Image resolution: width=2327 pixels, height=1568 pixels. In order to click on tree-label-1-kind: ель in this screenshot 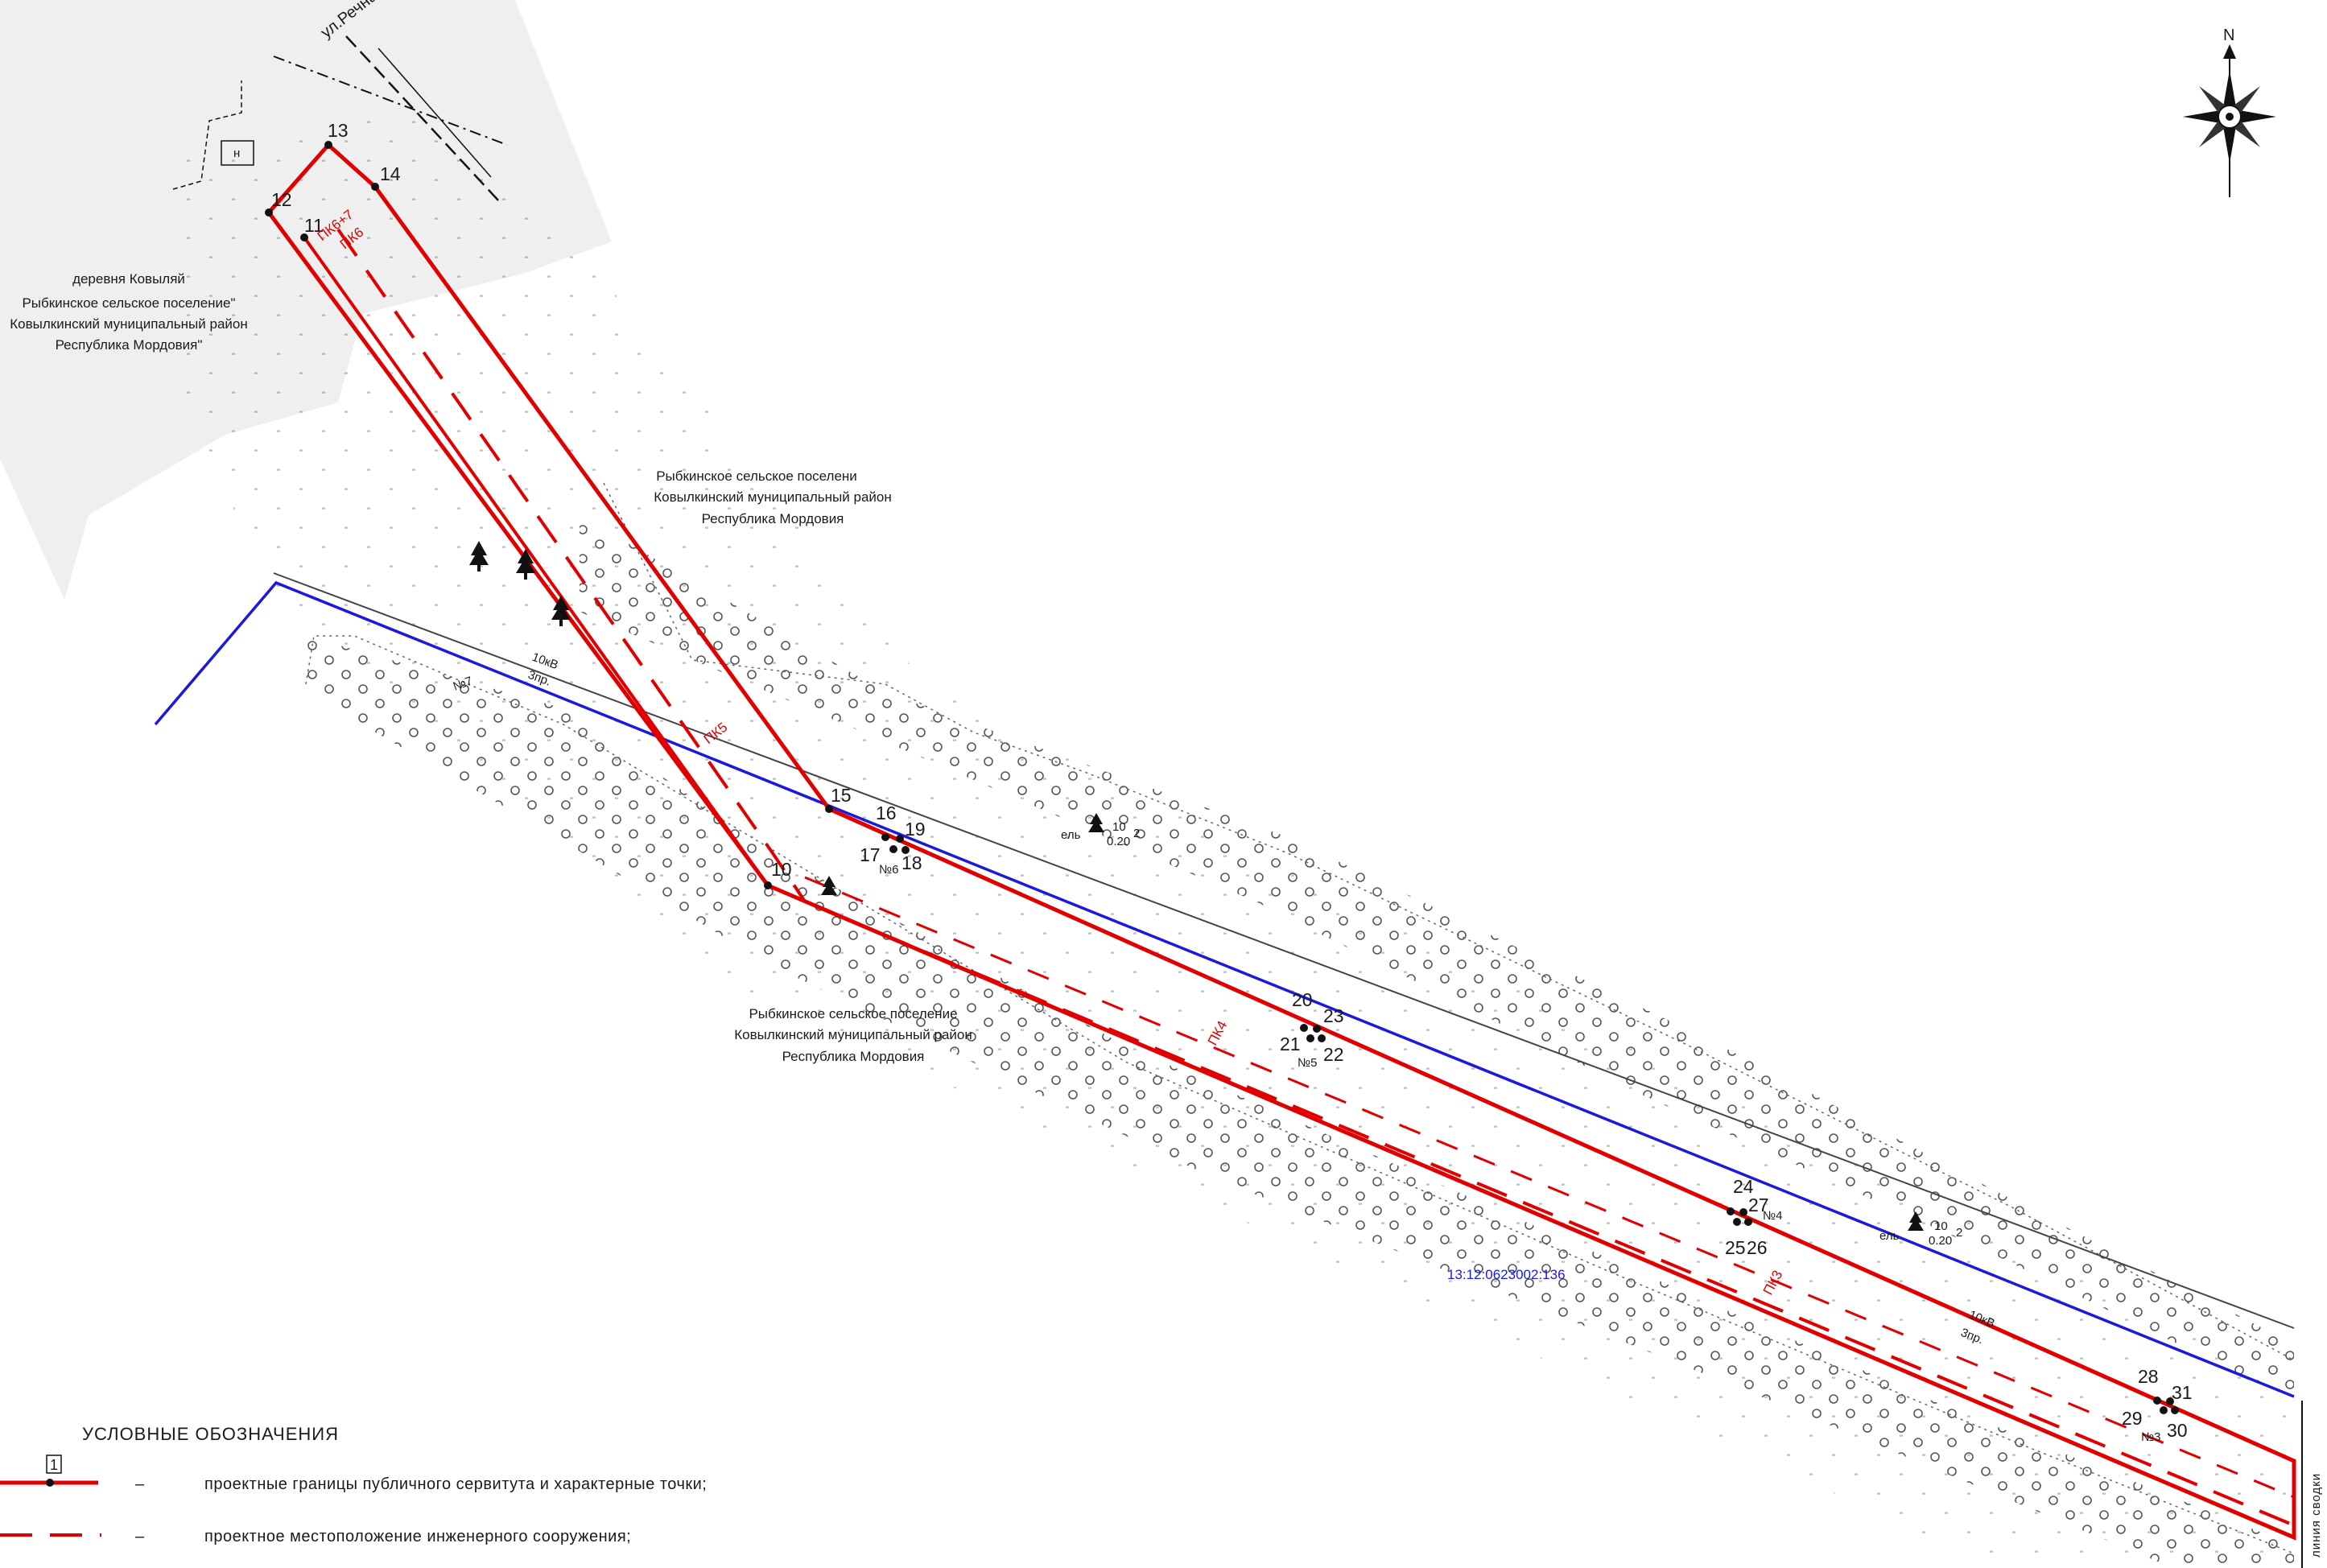, I will do `click(1071, 835)`.